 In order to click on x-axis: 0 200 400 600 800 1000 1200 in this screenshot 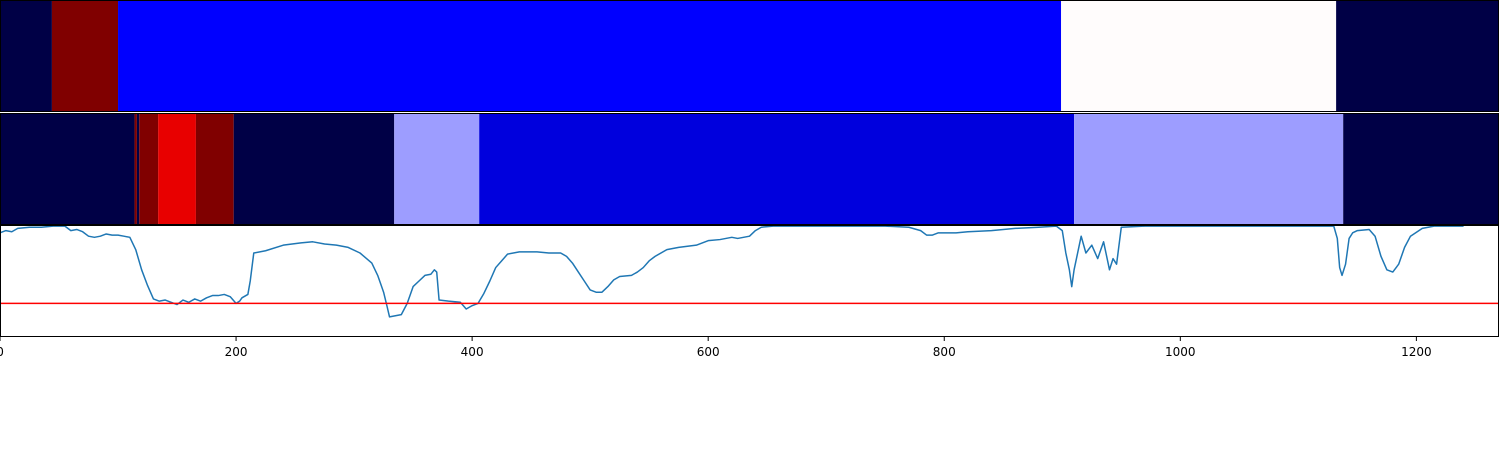, I will do `click(716, 348)`.